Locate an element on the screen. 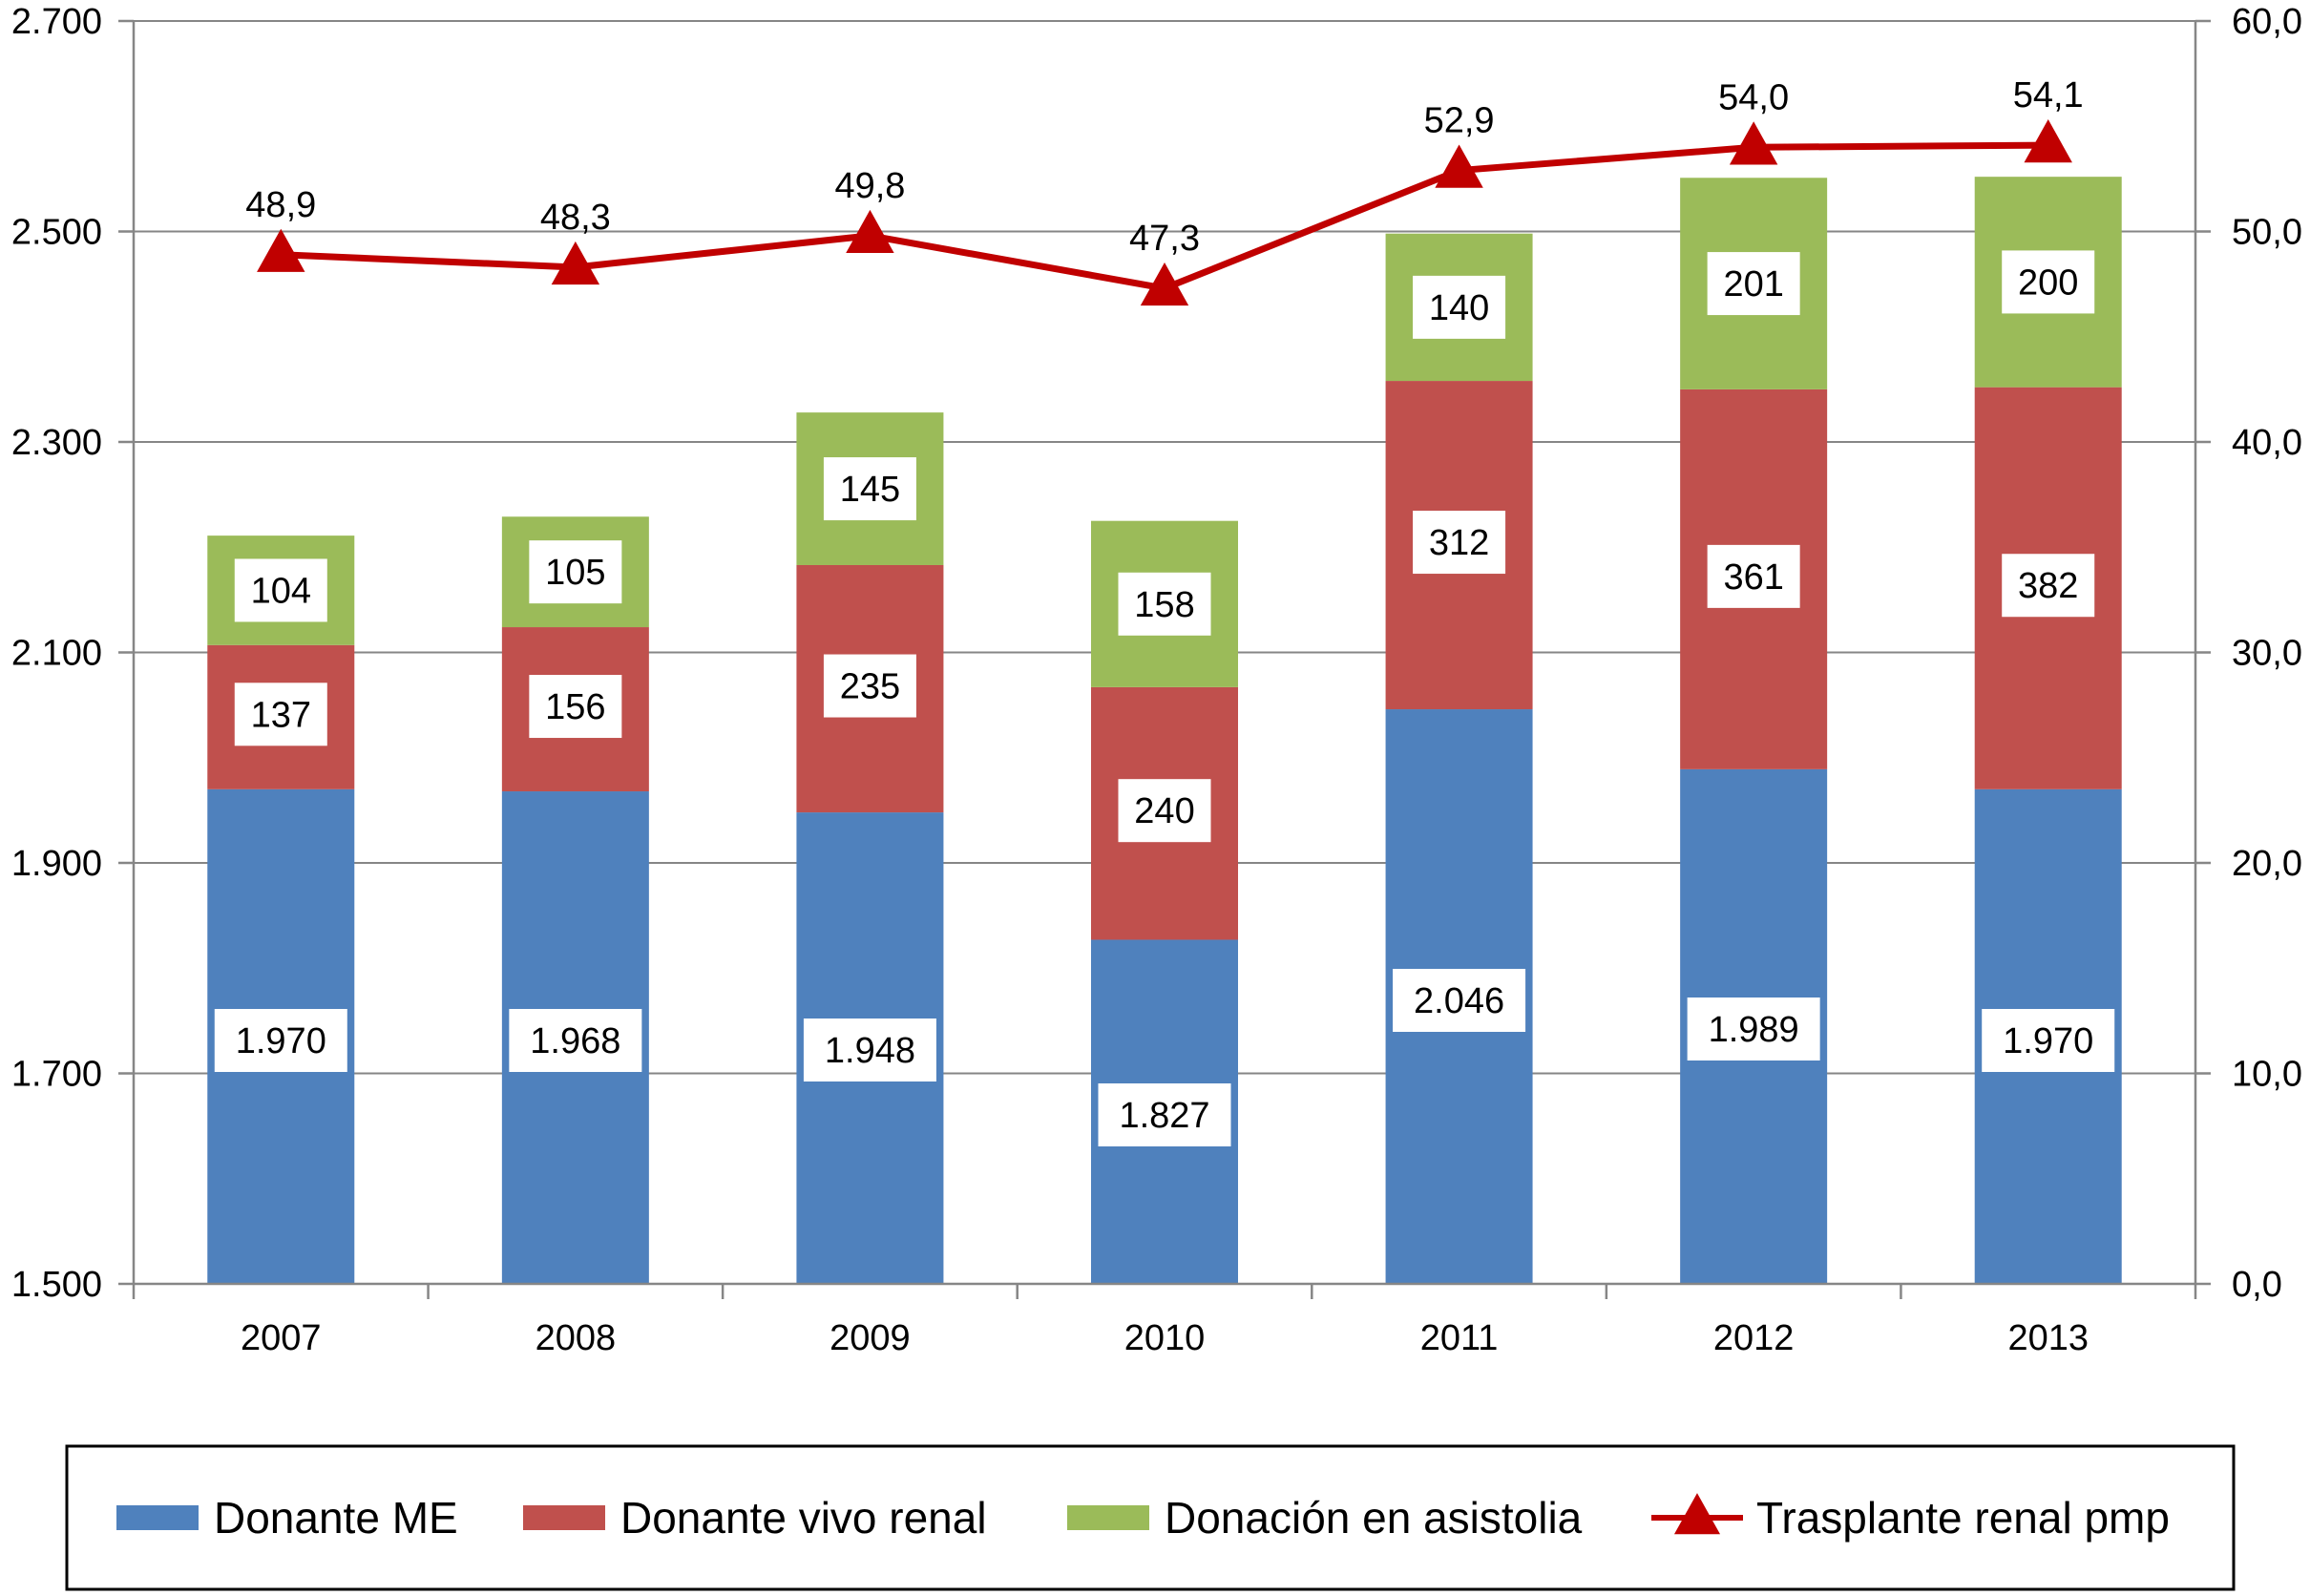  bar-label-donante-vivo: 235 is located at coordinates (870, 687).